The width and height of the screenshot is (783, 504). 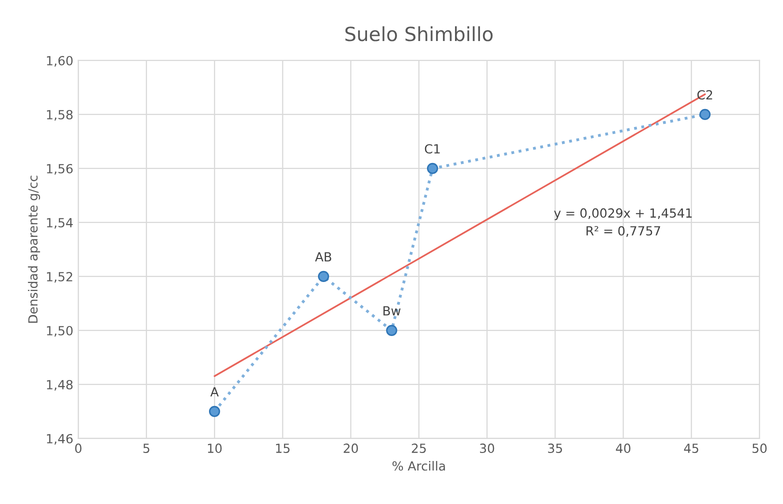 What do you see at coordinates (418, 465) in the screenshot?
I see `x-axis-title: % Arcilla` at bounding box center [418, 465].